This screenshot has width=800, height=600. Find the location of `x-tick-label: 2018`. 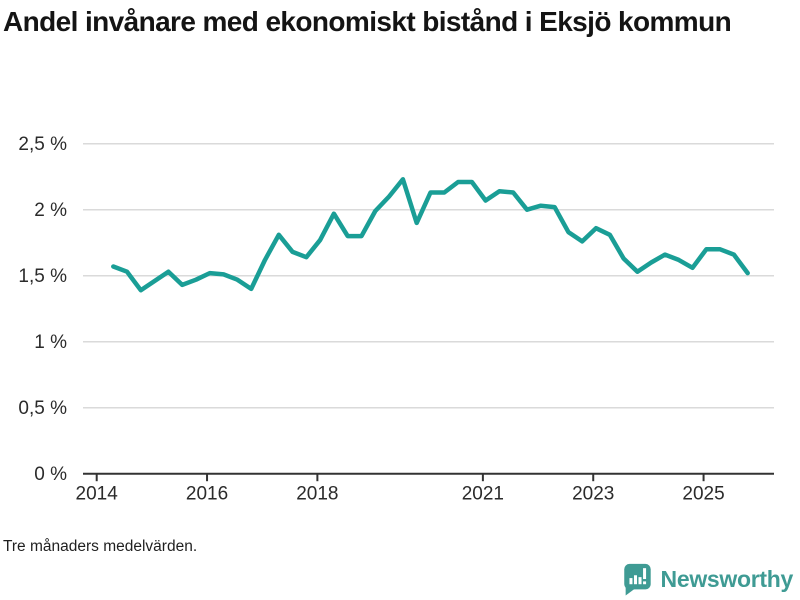

x-tick-label: 2018 is located at coordinates (317, 494).